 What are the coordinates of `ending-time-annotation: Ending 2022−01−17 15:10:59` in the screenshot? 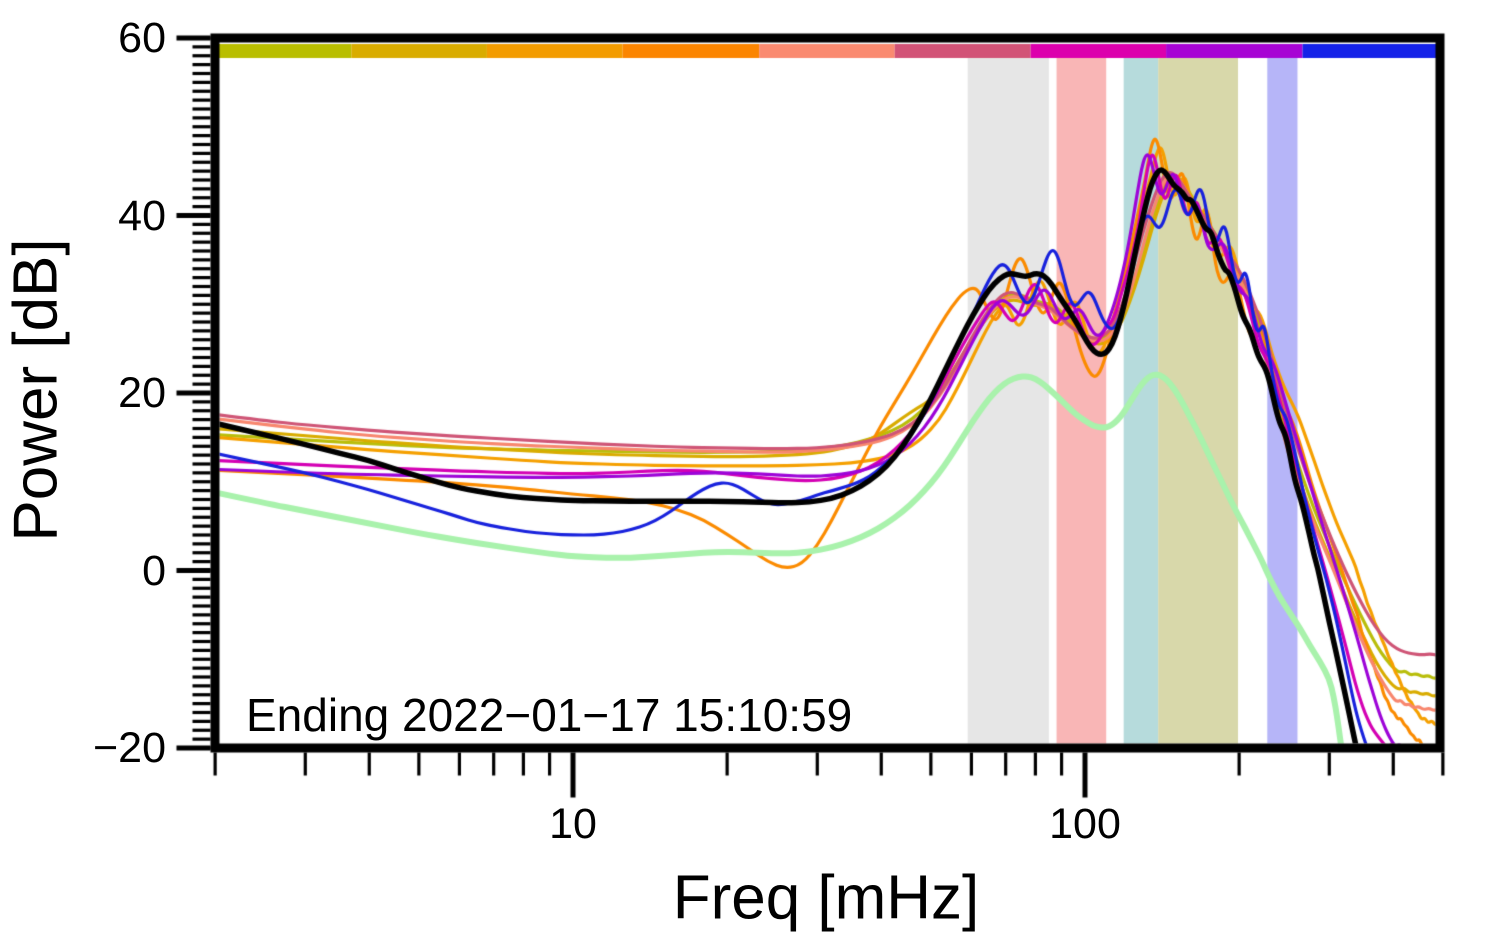 It's located at (549, 715).